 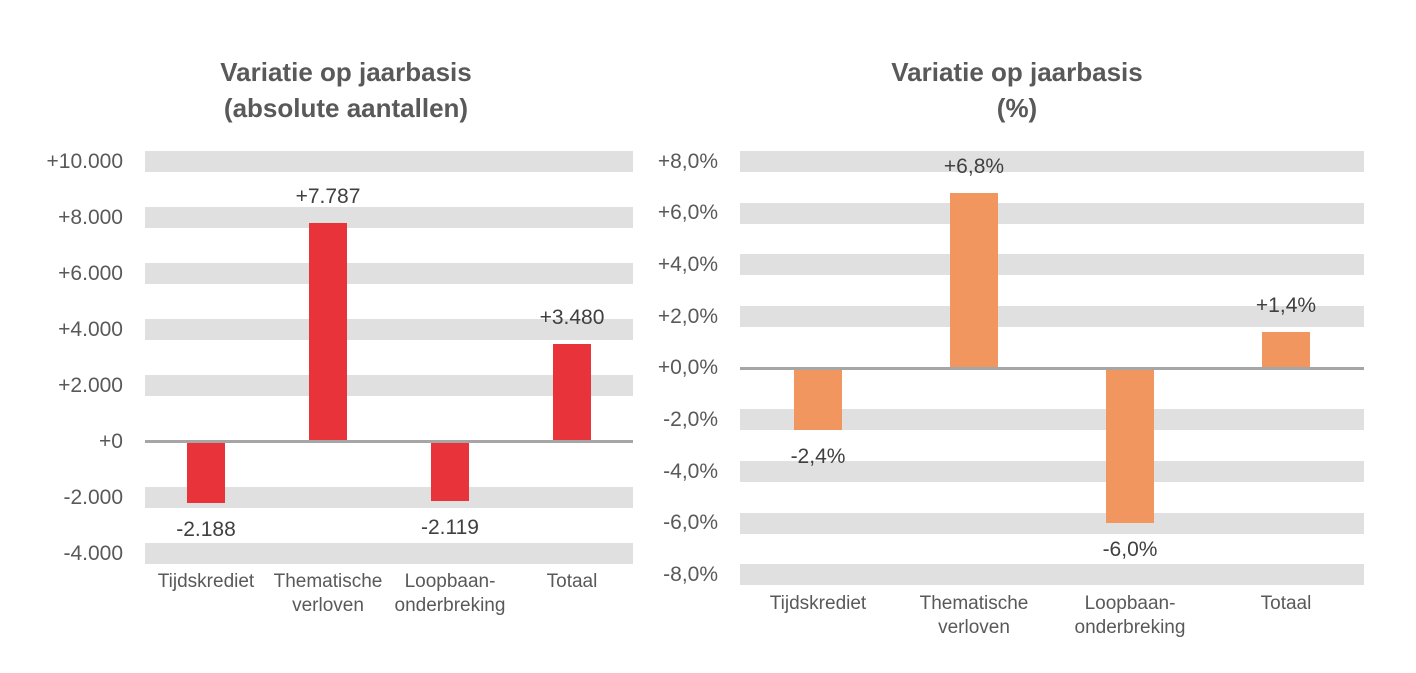 What do you see at coordinates (1017, 90) in the screenshot?
I see `chart-title: Variatie op jaarbasis (%)` at bounding box center [1017, 90].